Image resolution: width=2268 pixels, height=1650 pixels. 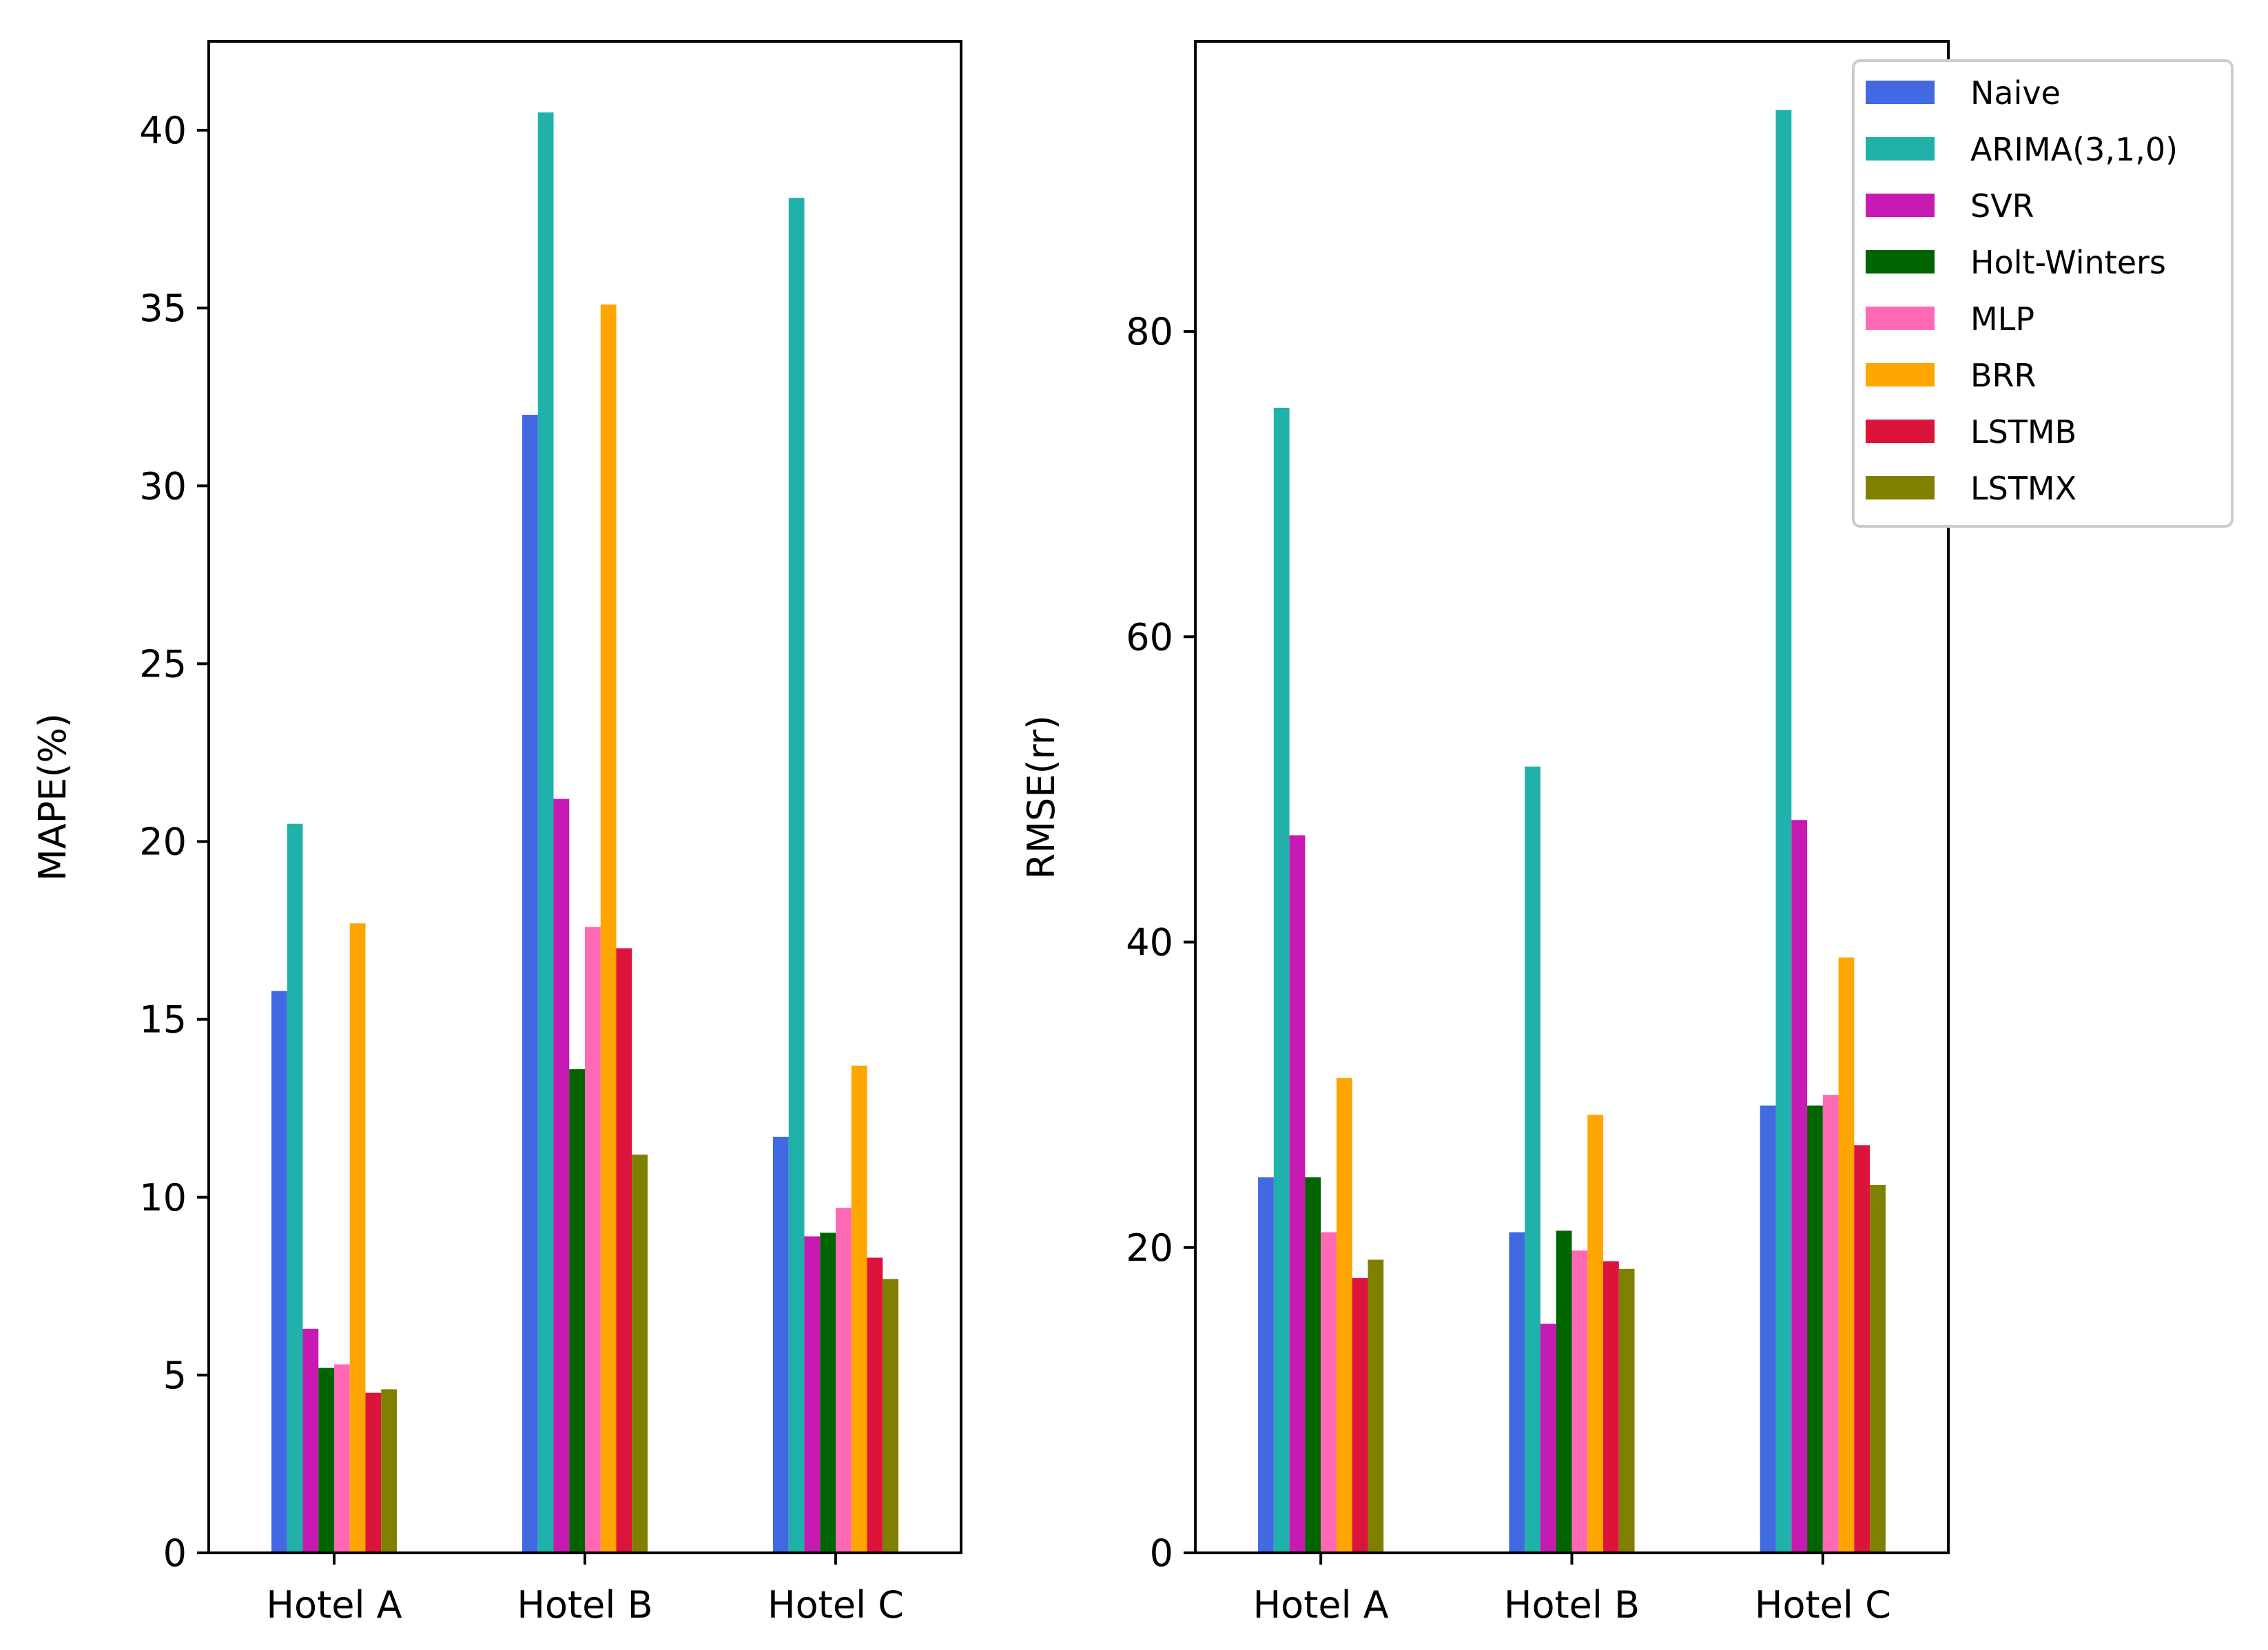 I want to click on rmse-y-tick-label: 80, so click(x=1149, y=331).